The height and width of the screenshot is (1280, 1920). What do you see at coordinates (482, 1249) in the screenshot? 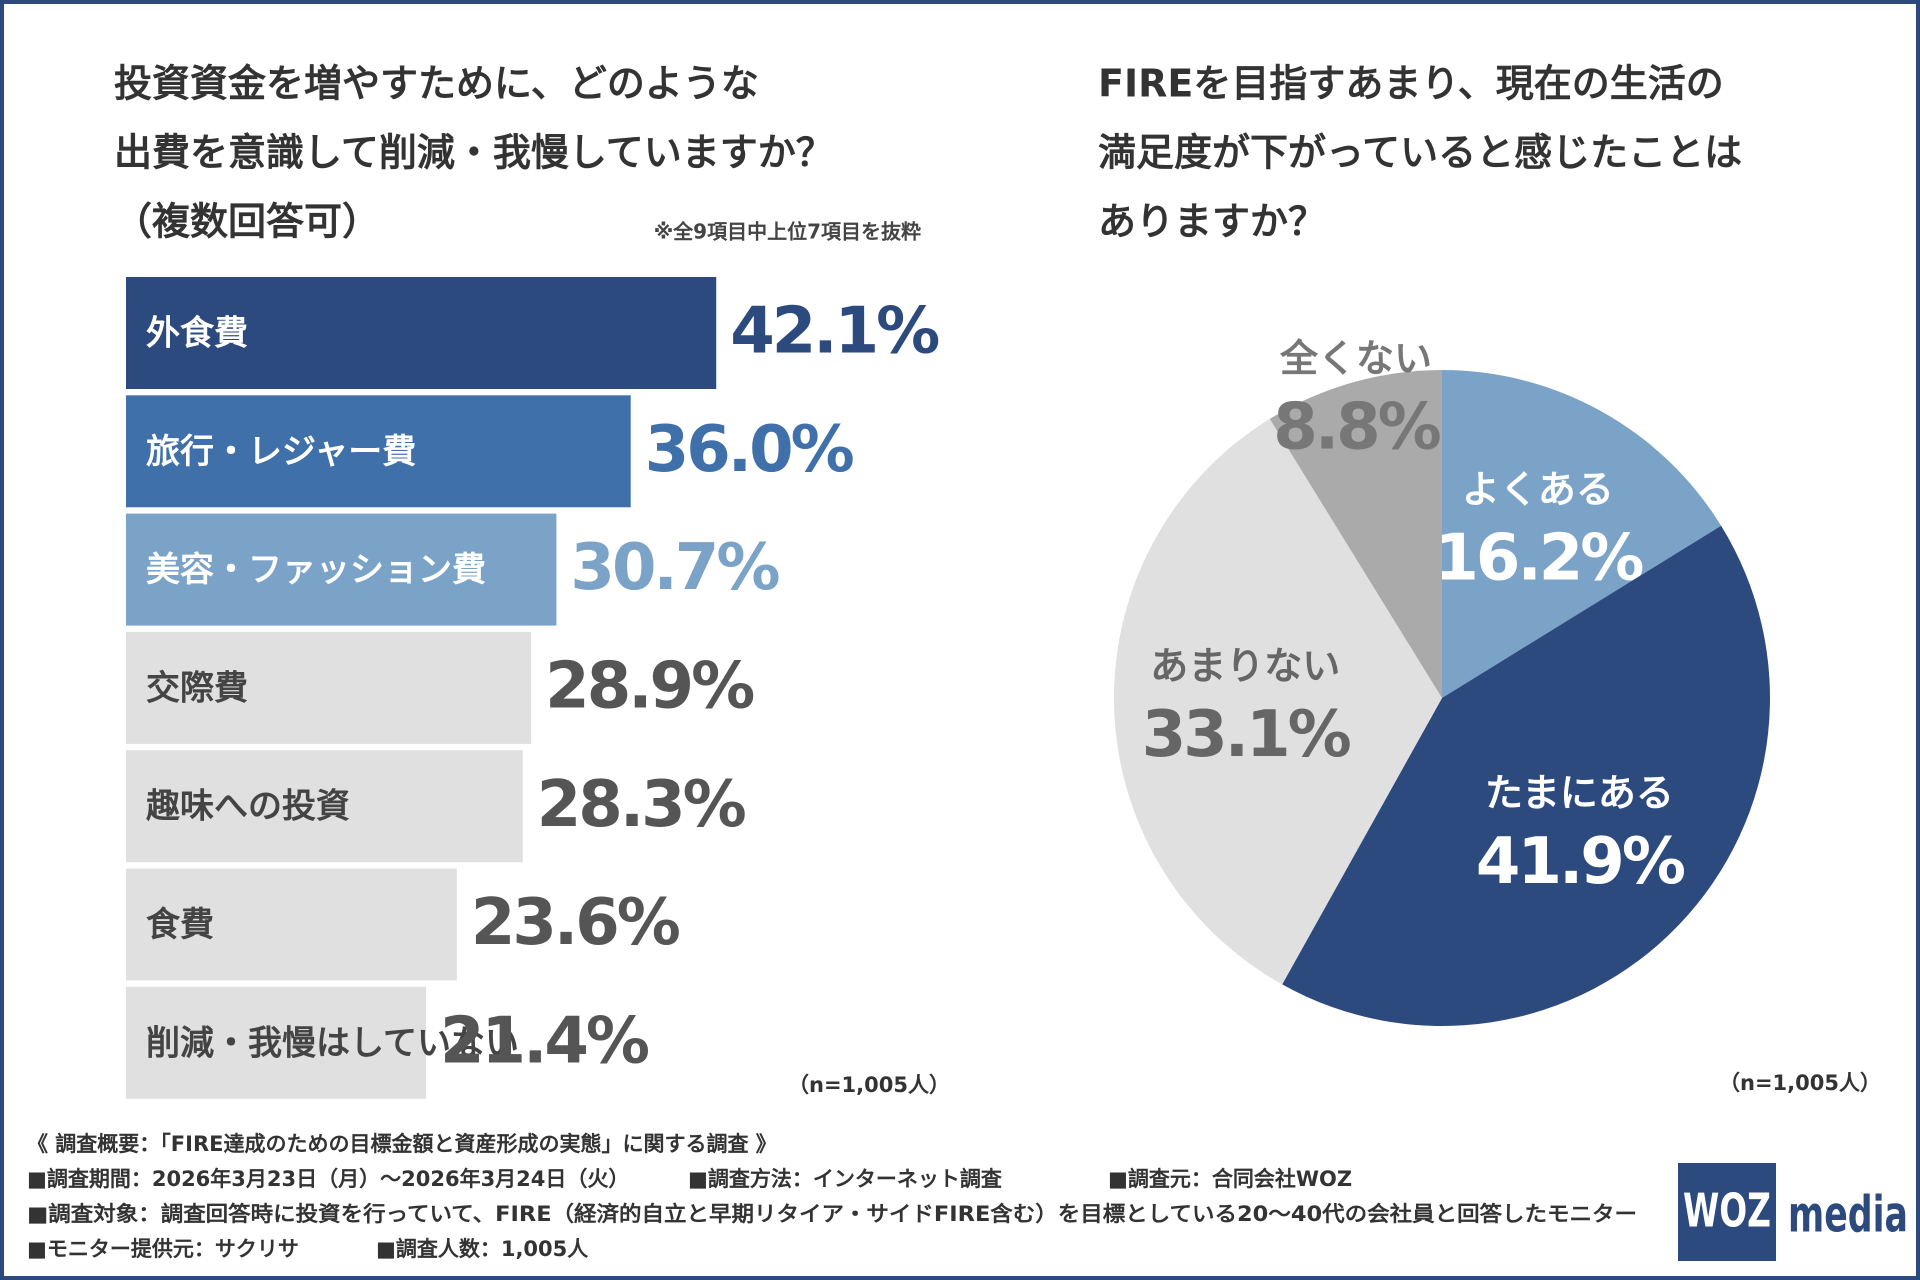
I see `footer-line: ■調査人数：1,005人` at bounding box center [482, 1249].